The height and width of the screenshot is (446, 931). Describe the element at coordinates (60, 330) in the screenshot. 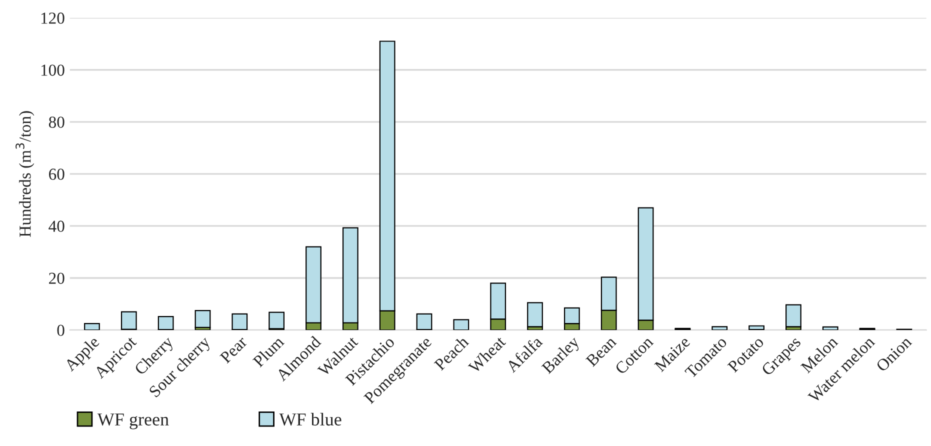

I see `y-tick-label: 0` at that location.